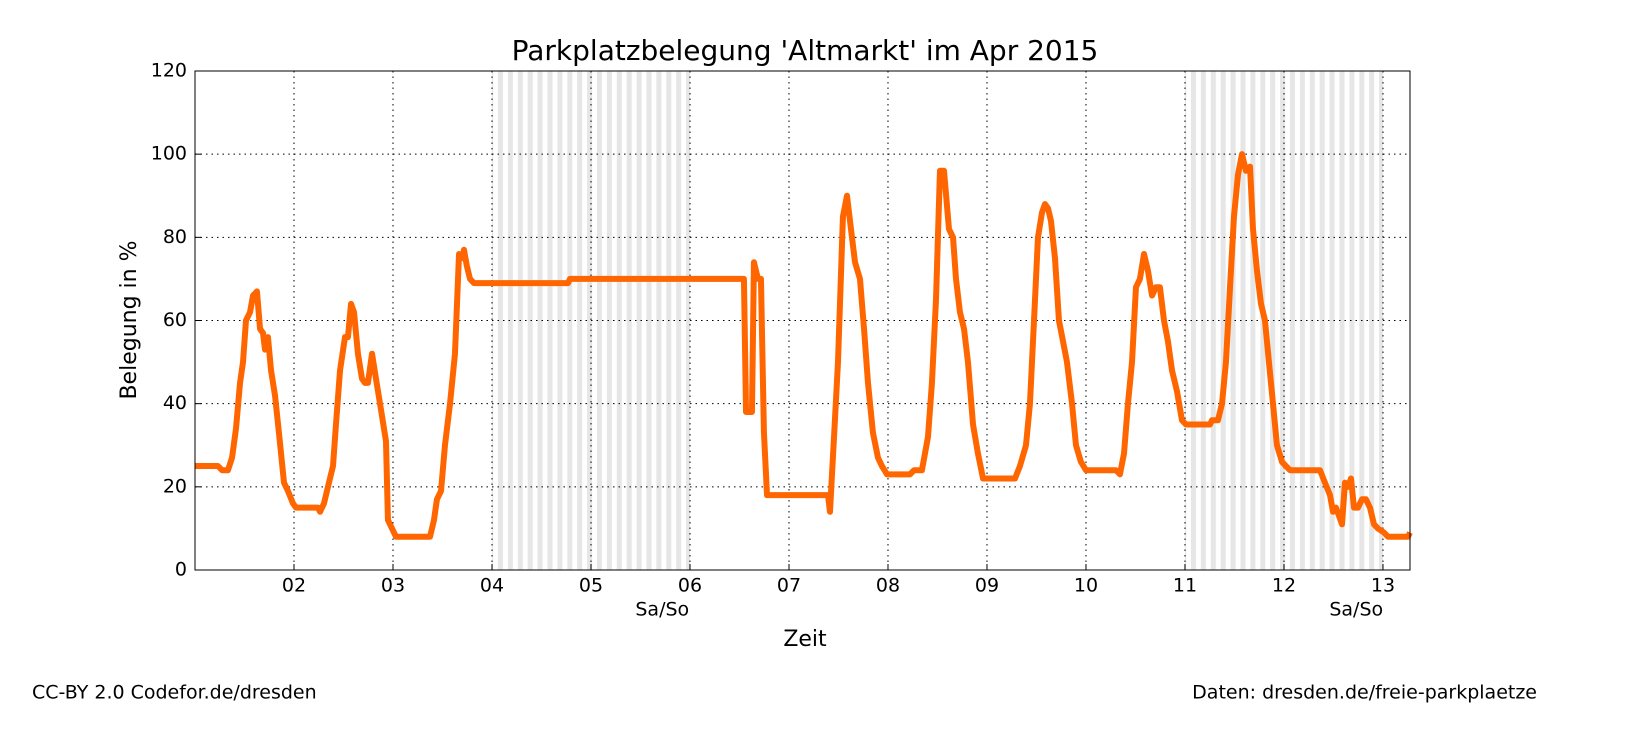 The width and height of the screenshot is (1650, 750). I want to click on x-tick-label: 07, so click(789, 586).